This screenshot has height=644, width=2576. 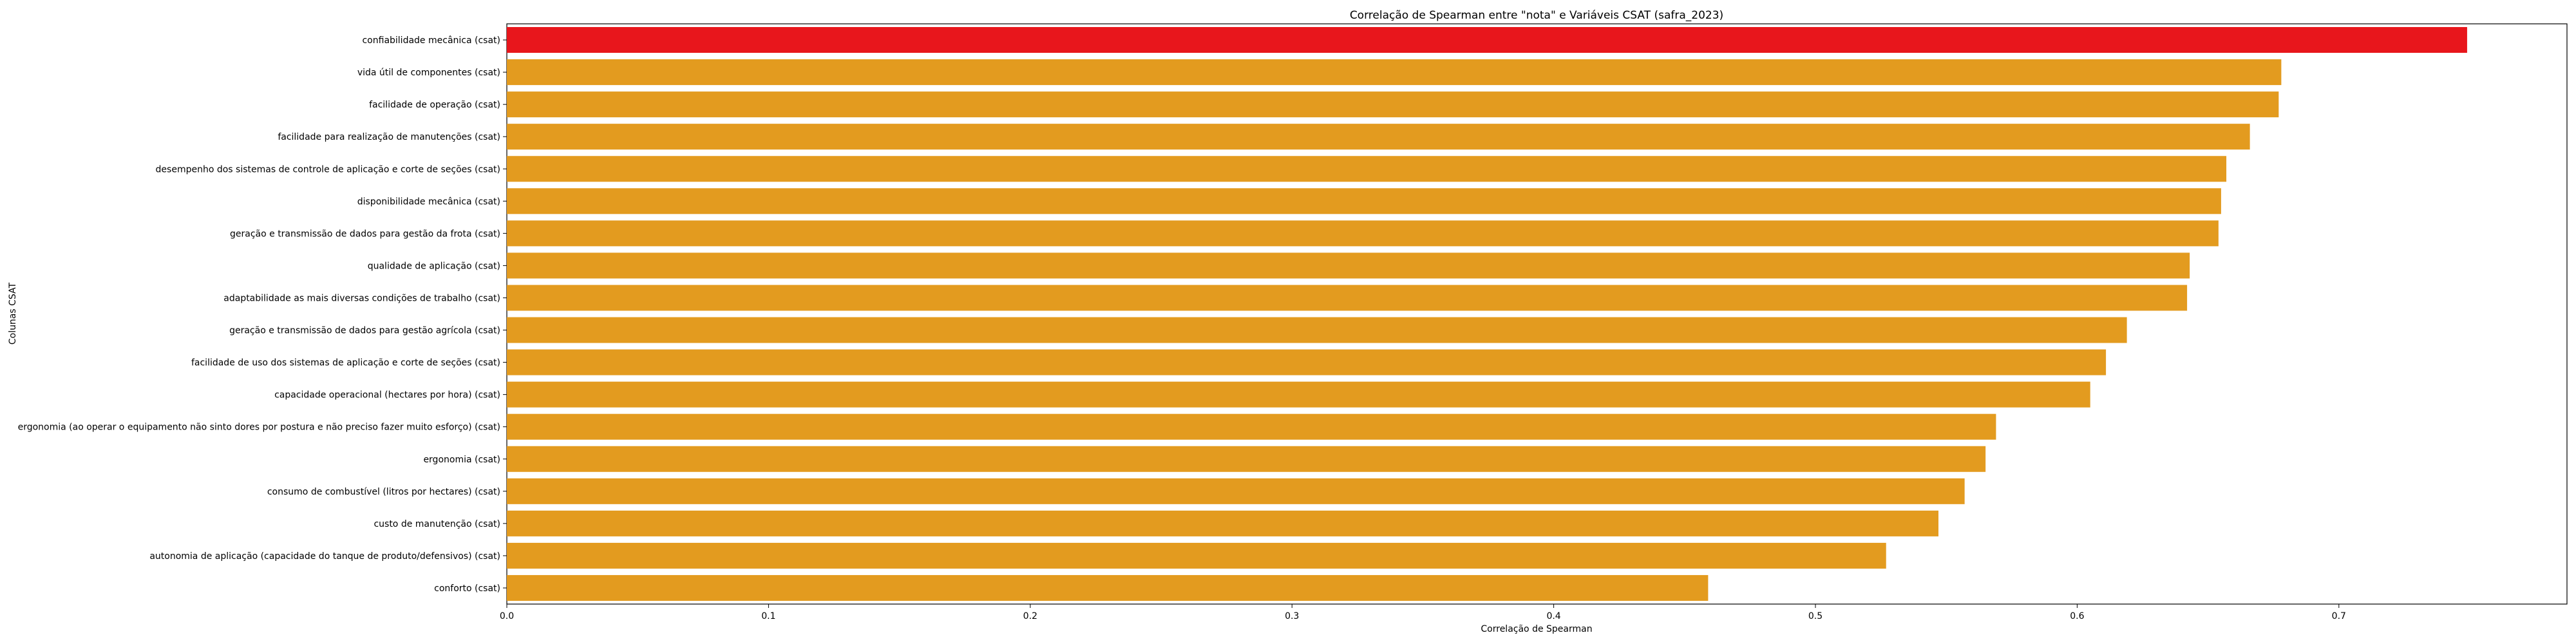 What do you see at coordinates (437, 524) in the screenshot?
I see `category-label: custo de manutenção (csat)` at bounding box center [437, 524].